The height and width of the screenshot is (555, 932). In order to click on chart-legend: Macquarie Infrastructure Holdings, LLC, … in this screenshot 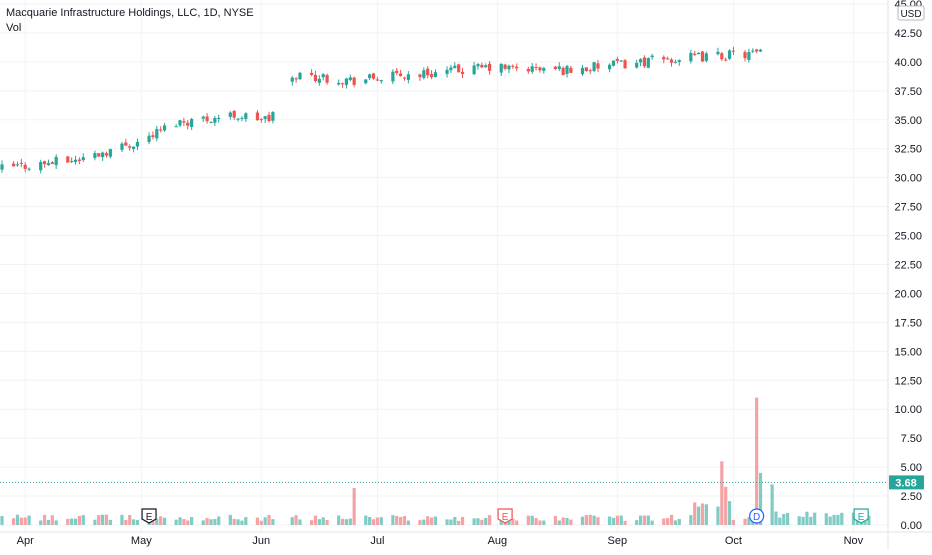, I will do `click(130, 21)`.